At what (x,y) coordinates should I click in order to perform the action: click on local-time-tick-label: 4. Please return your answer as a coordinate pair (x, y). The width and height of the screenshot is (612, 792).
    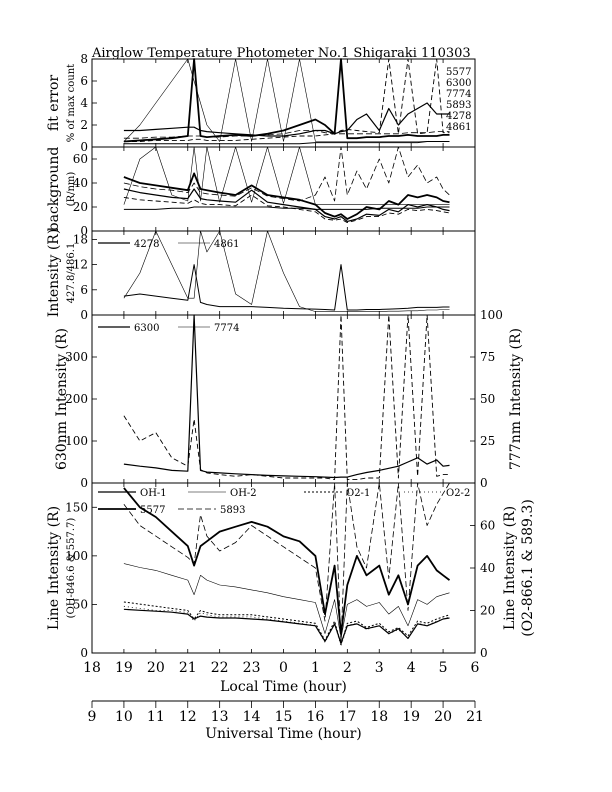
    Looking at the image, I should click on (411, 668).